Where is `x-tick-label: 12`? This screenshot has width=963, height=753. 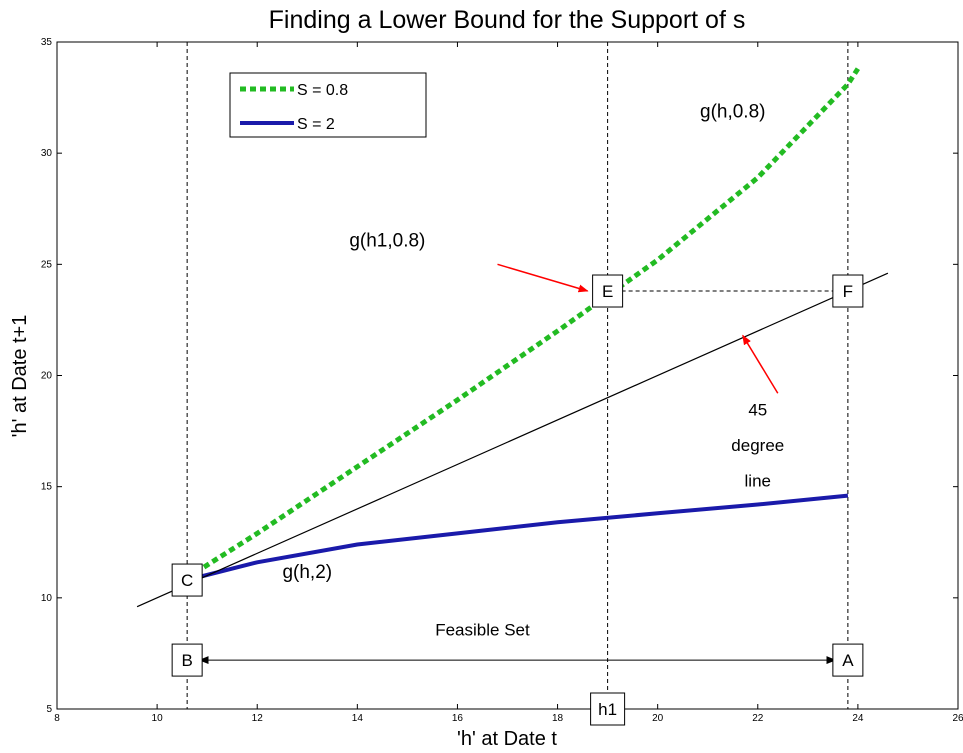
x-tick-label: 12 is located at coordinates (258, 718).